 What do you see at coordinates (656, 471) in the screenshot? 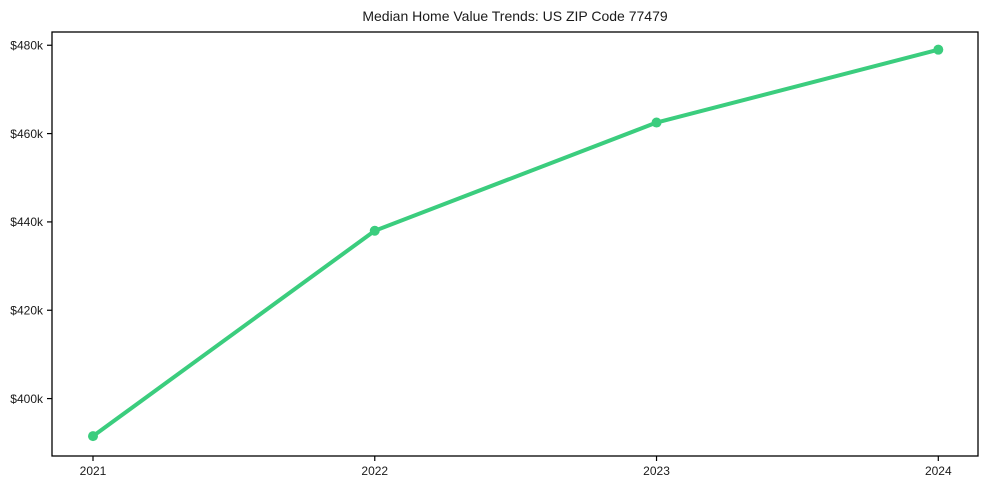
I see `x-tick-label: 2023` at bounding box center [656, 471].